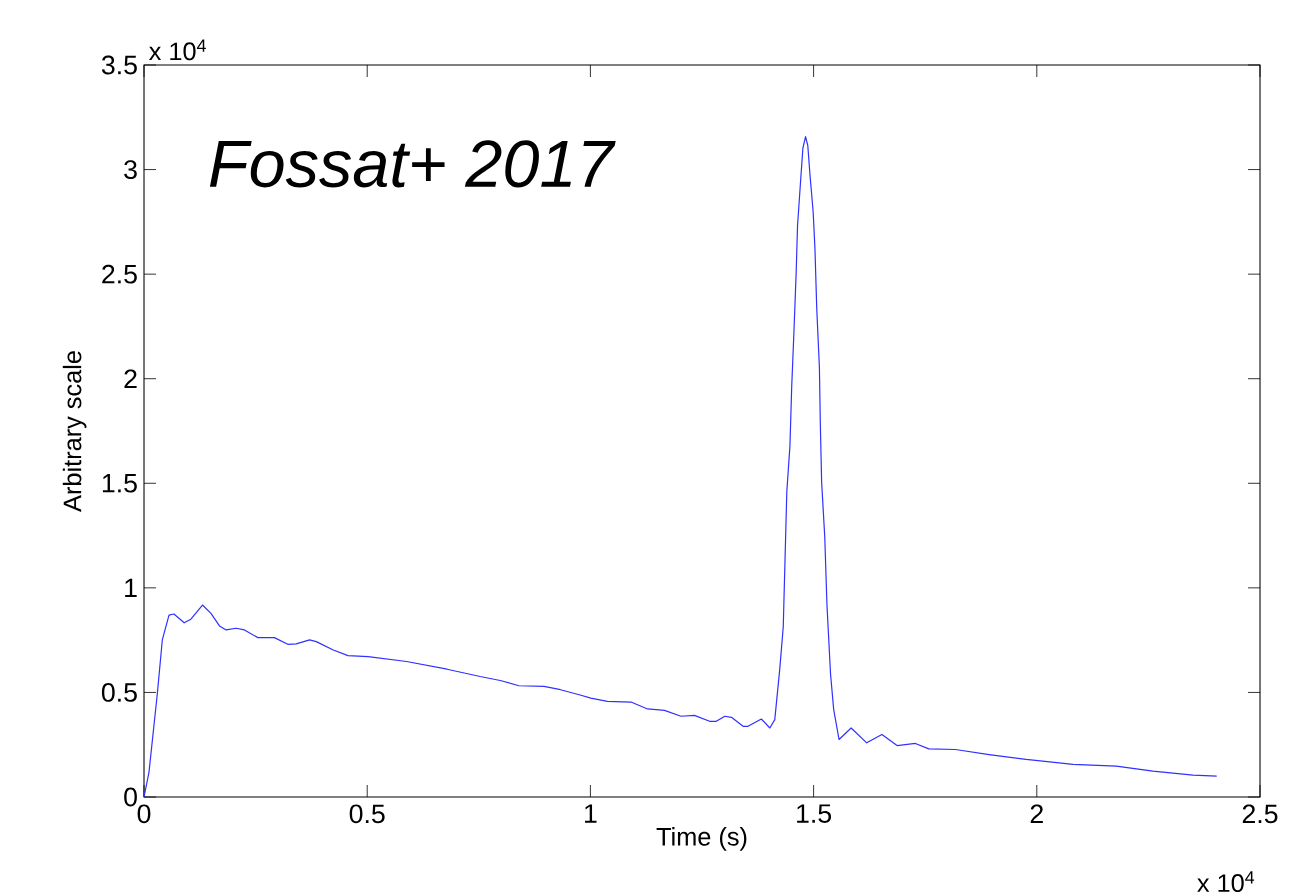 This screenshot has width=1309, height=894. I want to click on x-tick-label: 1.5, so click(814, 813).